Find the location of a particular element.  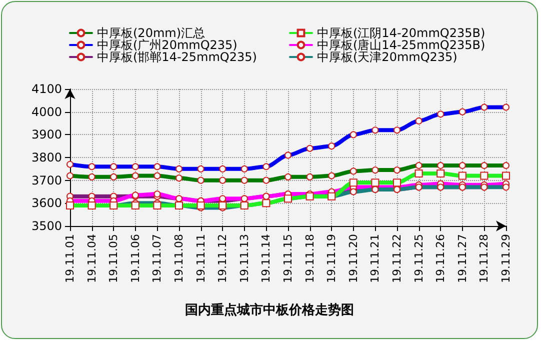

x-tick-label: 19.11.25 is located at coordinates (419, 258).